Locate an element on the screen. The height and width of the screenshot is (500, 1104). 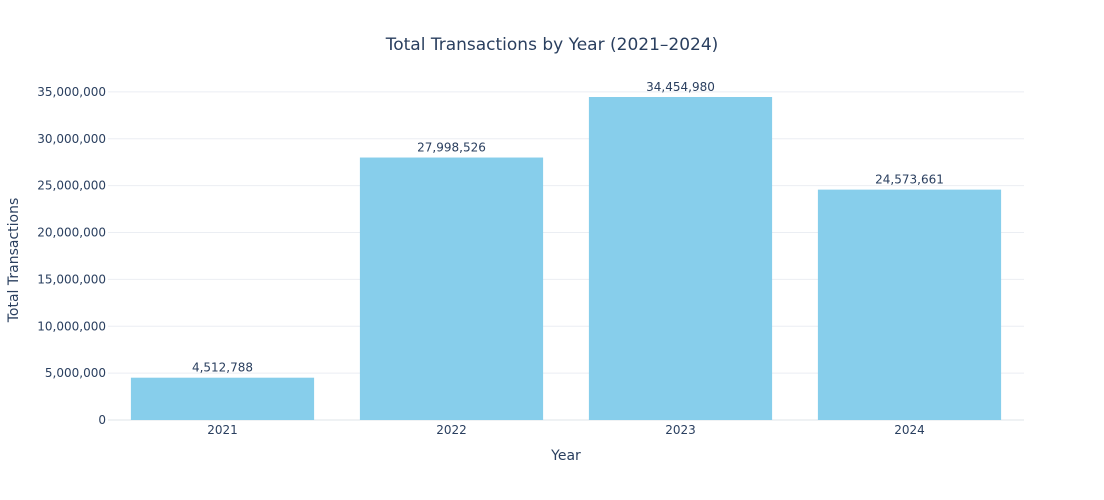
chart-title: Total Transactions by Year (2021–2024) is located at coordinates (552, 45).